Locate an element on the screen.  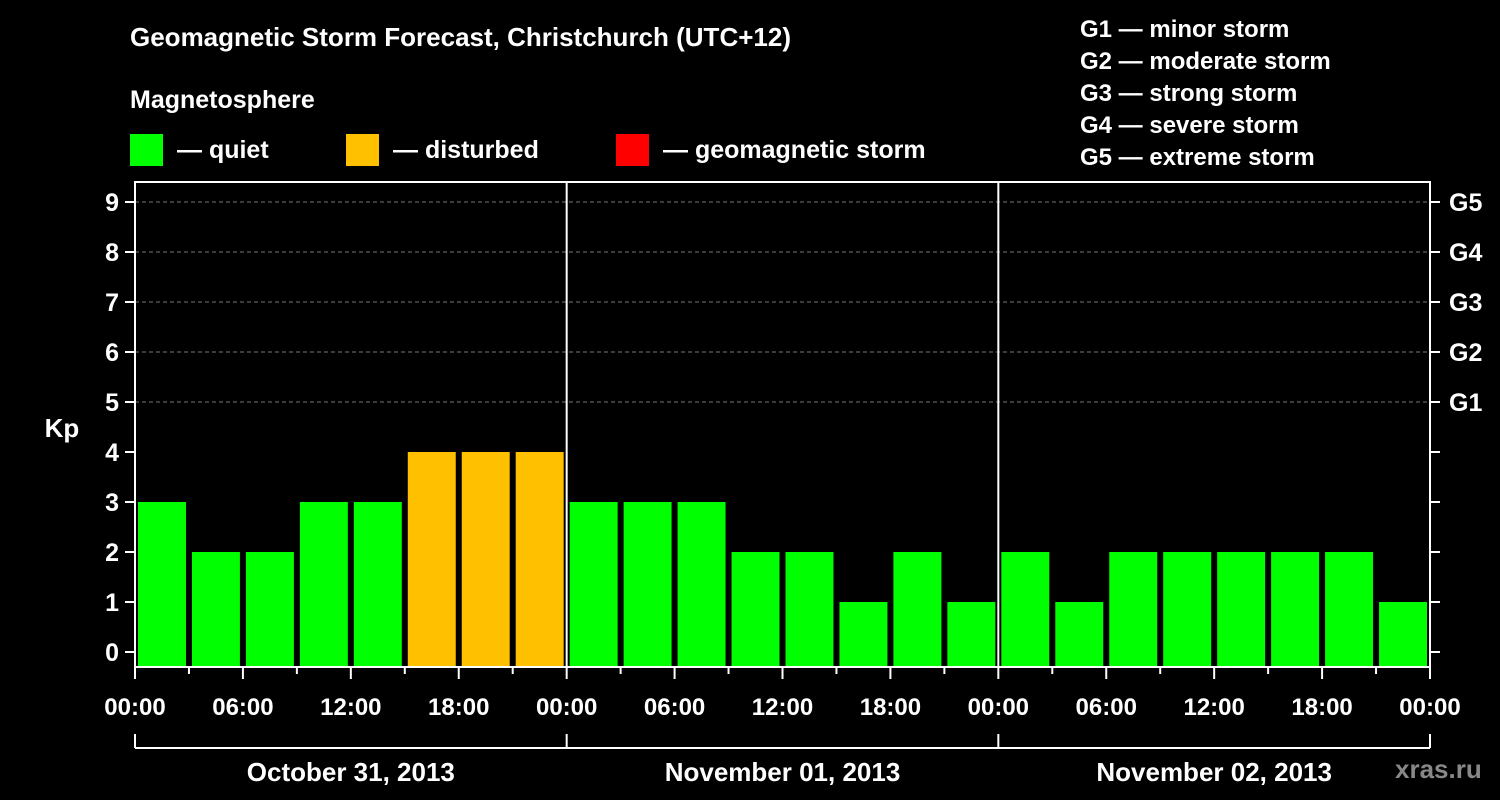
y-tick-label: 1 is located at coordinates (112, 603).